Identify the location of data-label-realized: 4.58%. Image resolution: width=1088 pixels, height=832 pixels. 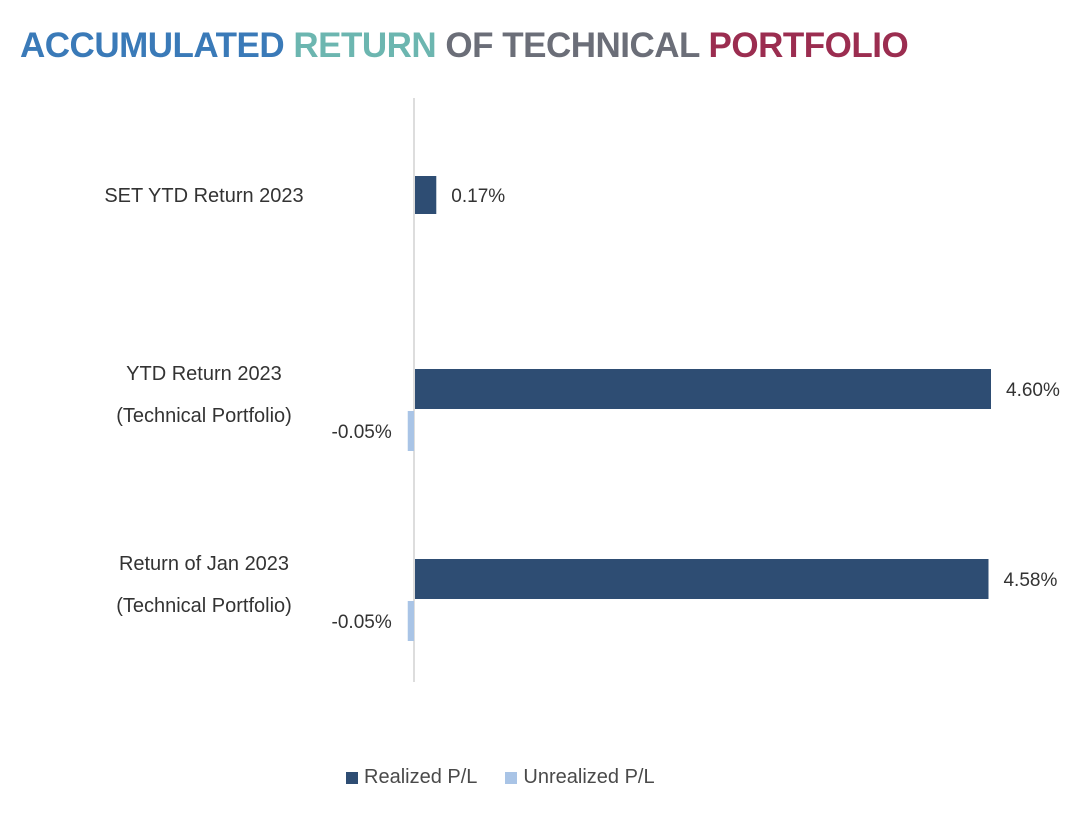
(1030, 580).